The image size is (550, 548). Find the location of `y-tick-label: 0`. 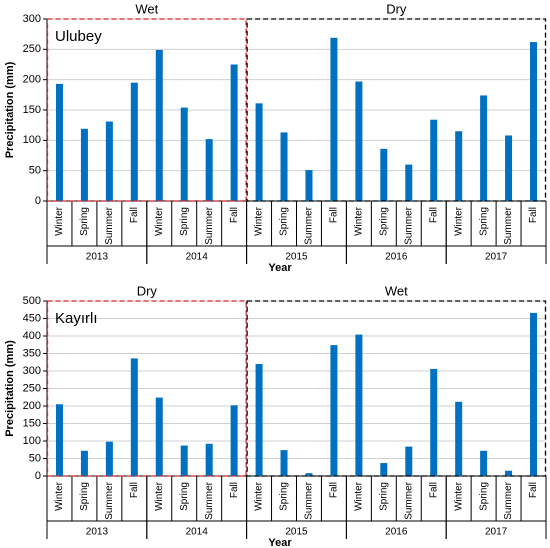

y-tick-label: 0 is located at coordinates (38, 476).